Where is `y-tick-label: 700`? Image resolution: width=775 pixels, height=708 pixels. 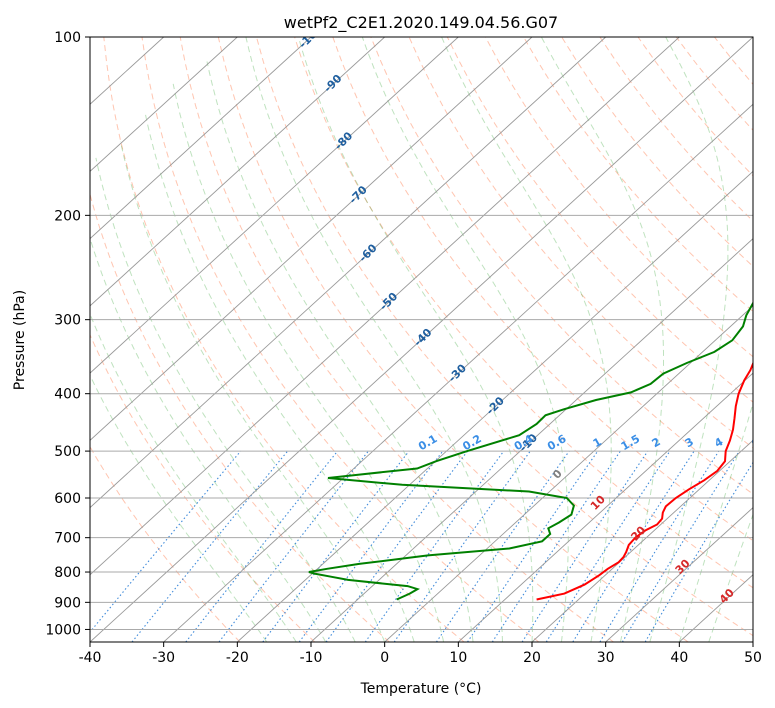
y-tick-label: 700 is located at coordinates (67, 539).